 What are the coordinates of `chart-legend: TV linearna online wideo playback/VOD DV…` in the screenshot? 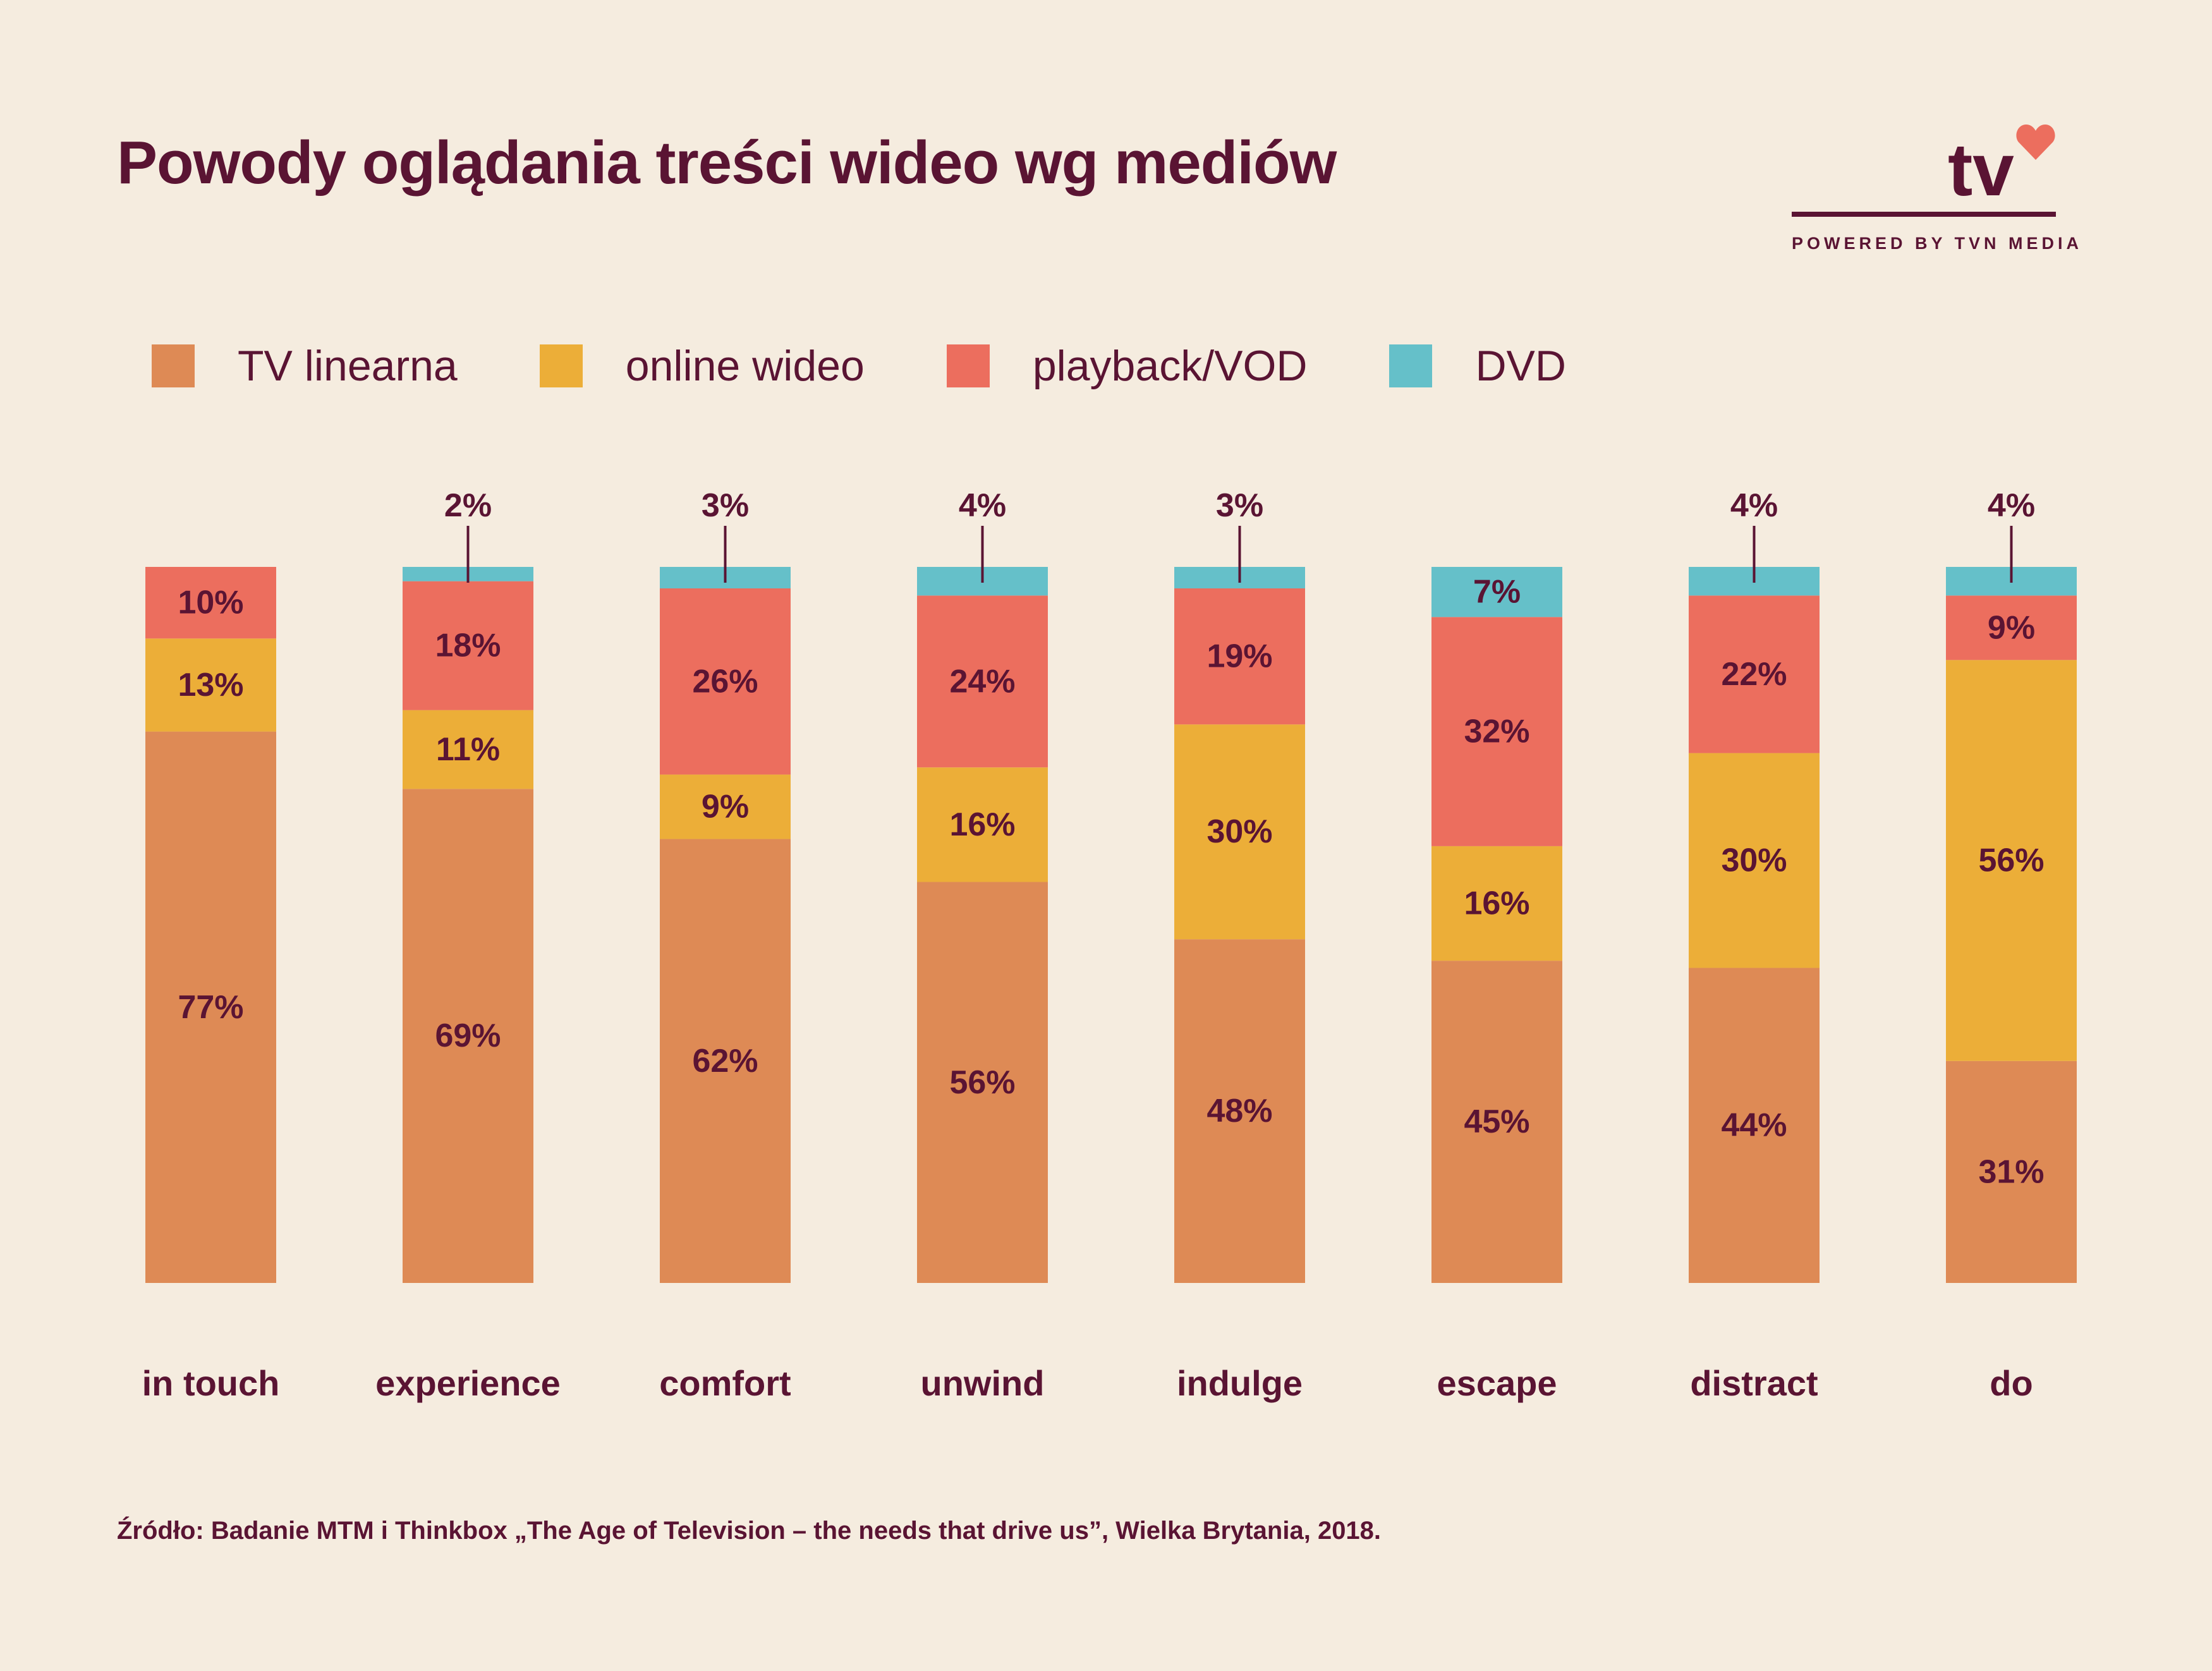 It's located at (900, 366).